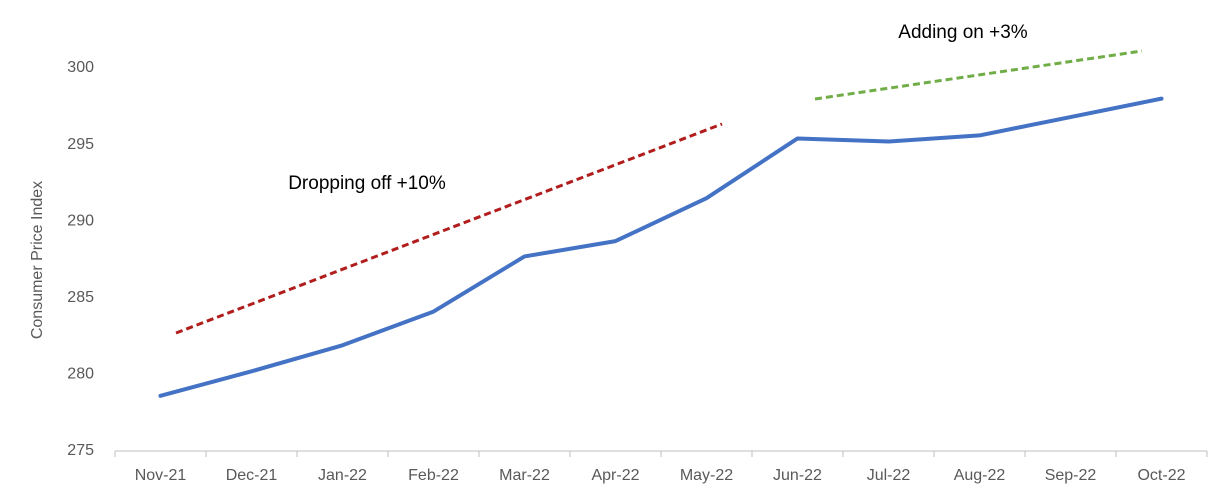 The height and width of the screenshot is (500, 1226). I want to click on annotation: Adding on +3%, so click(963, 32).